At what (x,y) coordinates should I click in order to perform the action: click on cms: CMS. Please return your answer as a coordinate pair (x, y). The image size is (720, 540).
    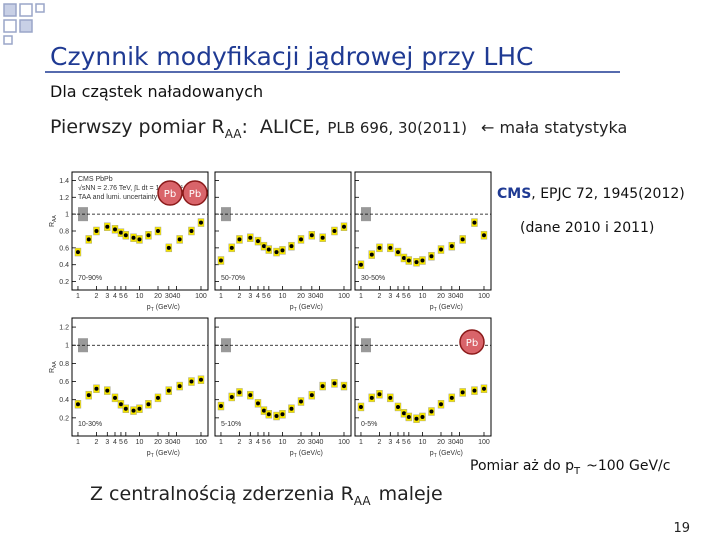
    Looking at the image, I should click on (514, 194).